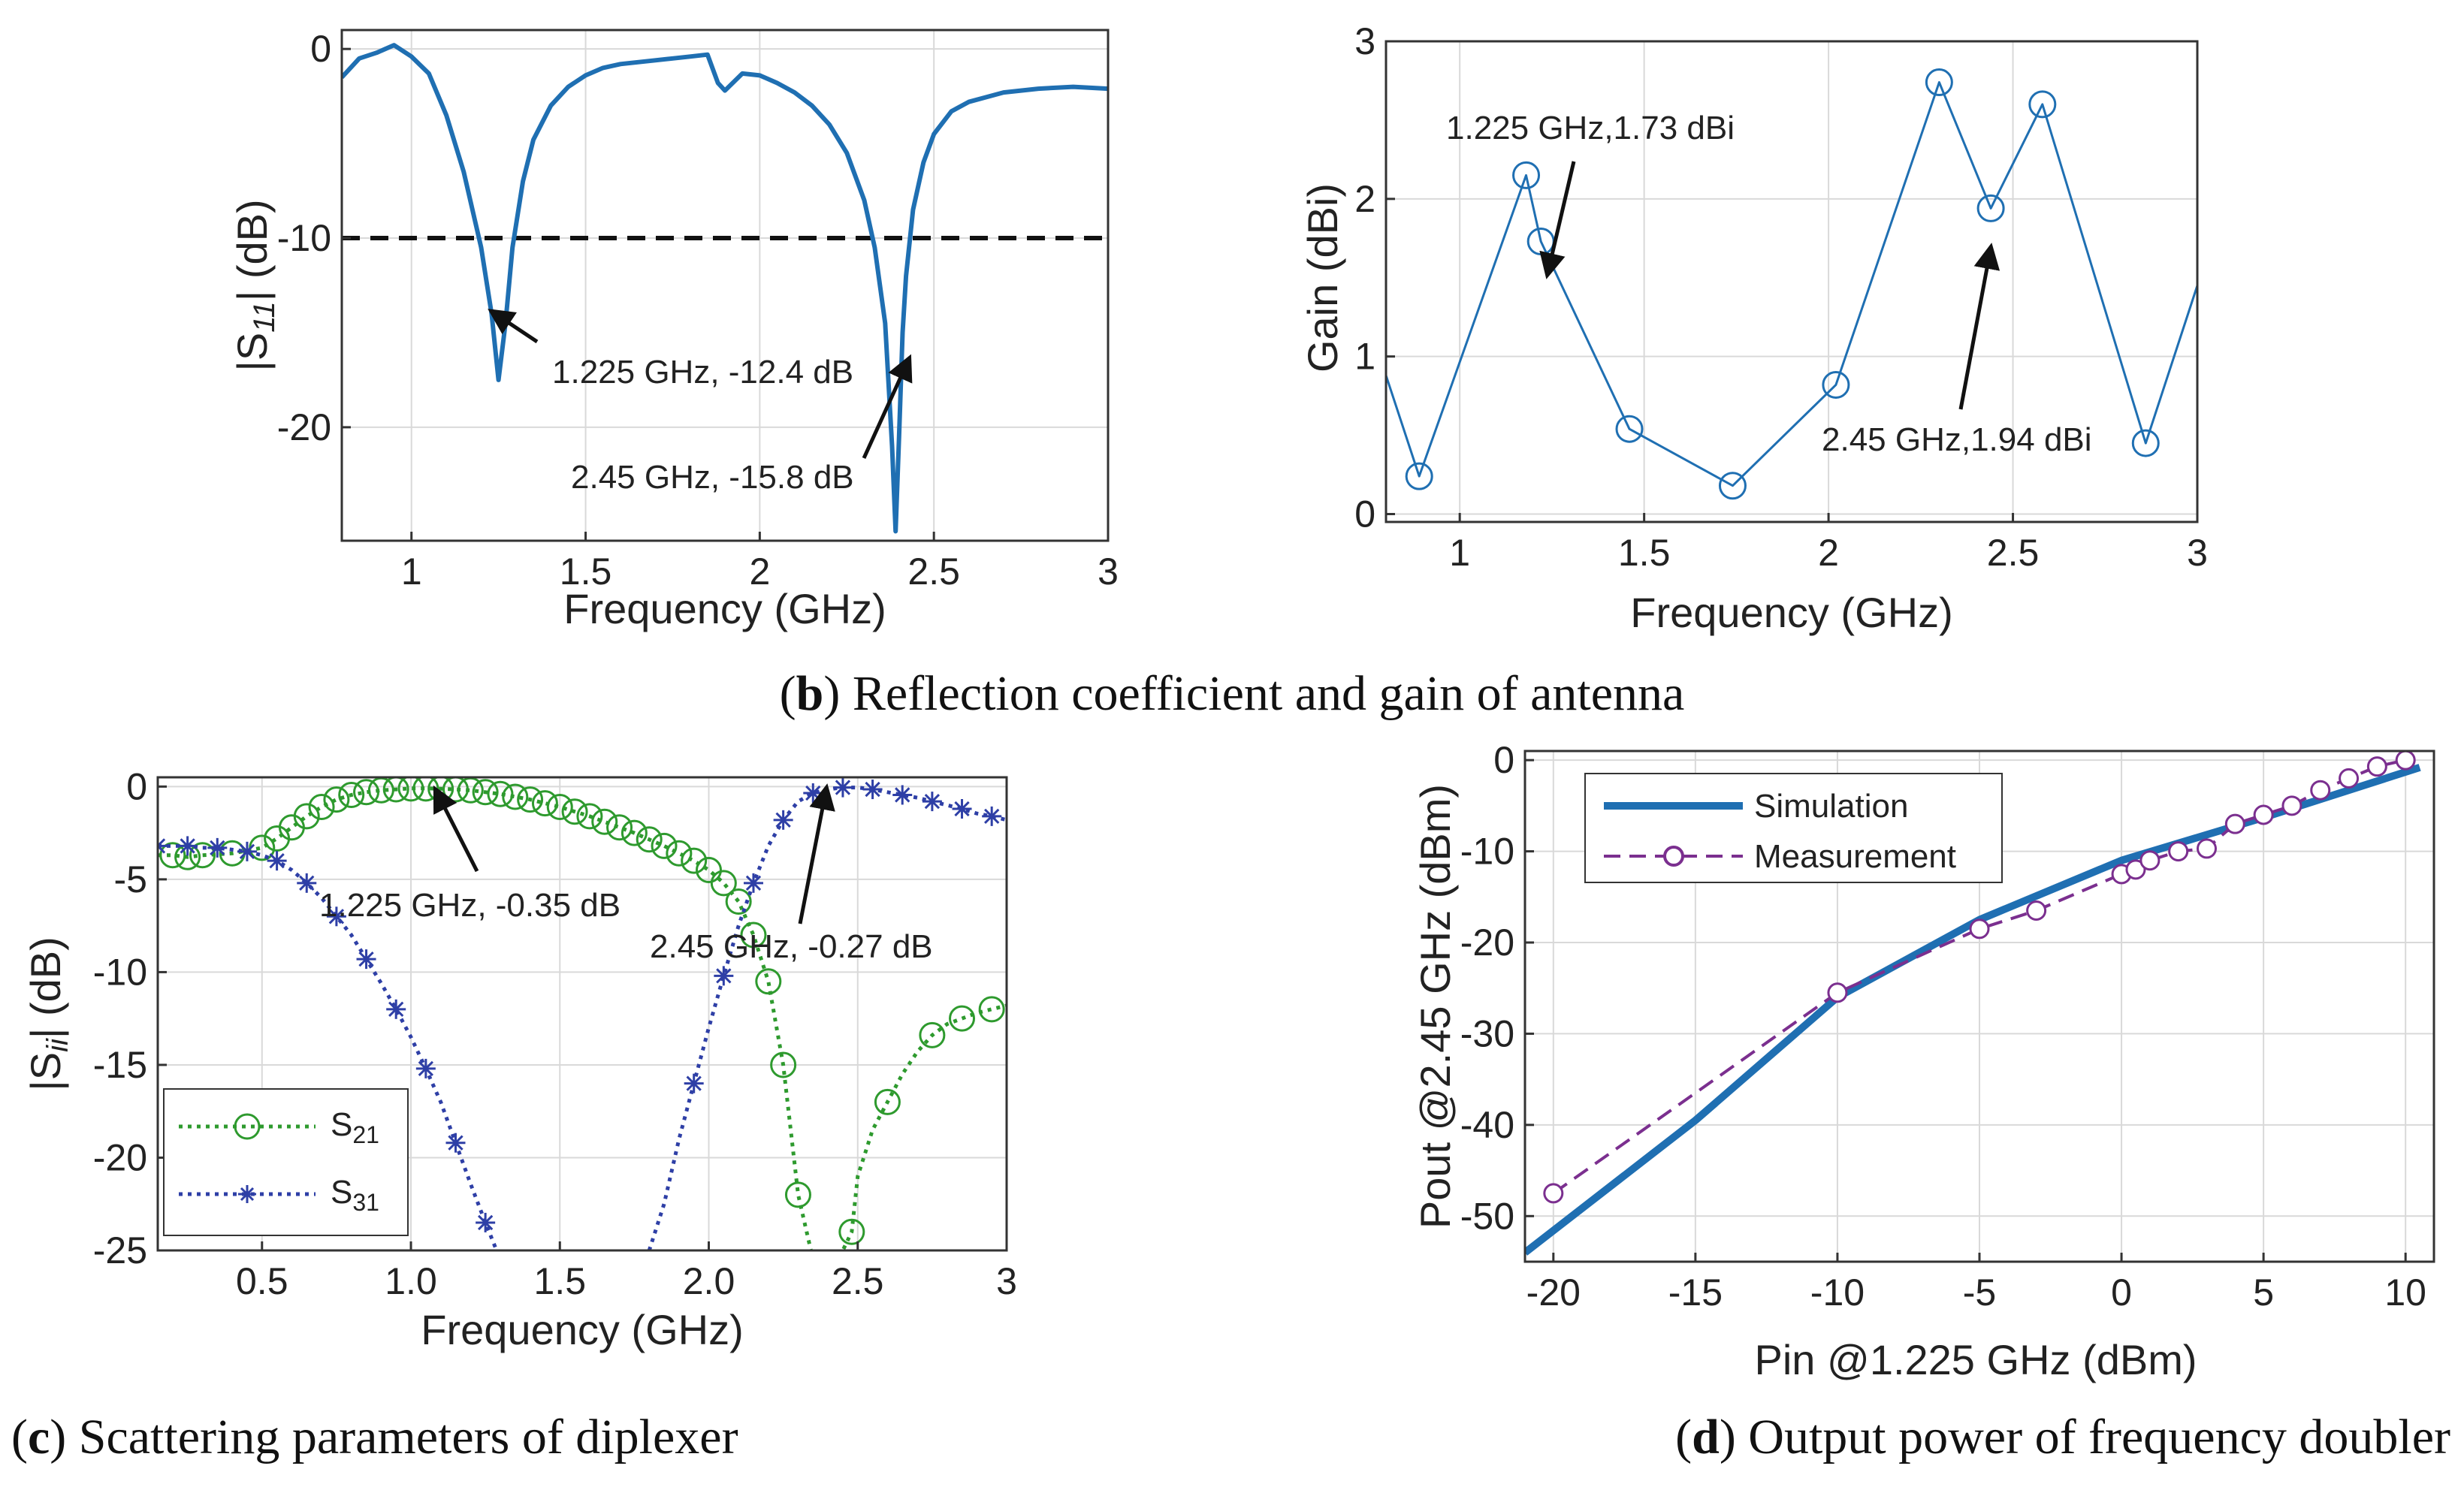  I want to click on legend-label-measurement: Measurement, so click(1855, 856).